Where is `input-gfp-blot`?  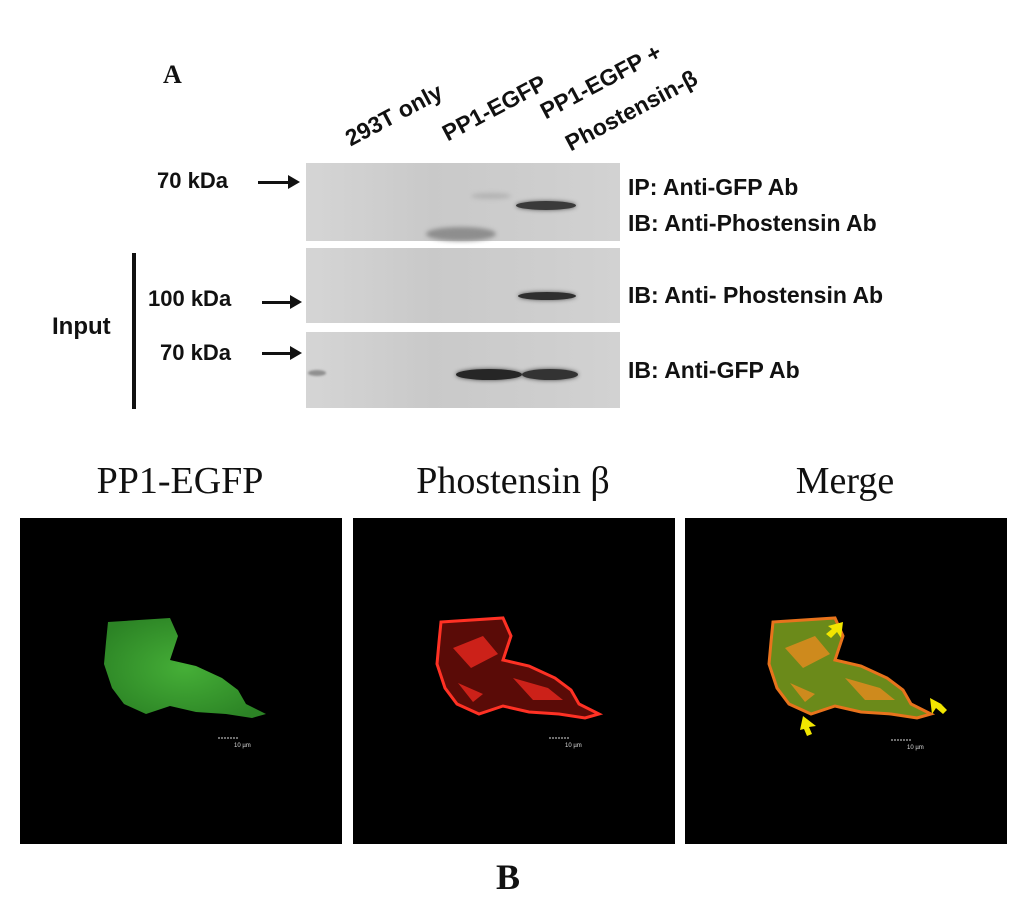
input-gfp-blot is located at coordinates (463, 370).